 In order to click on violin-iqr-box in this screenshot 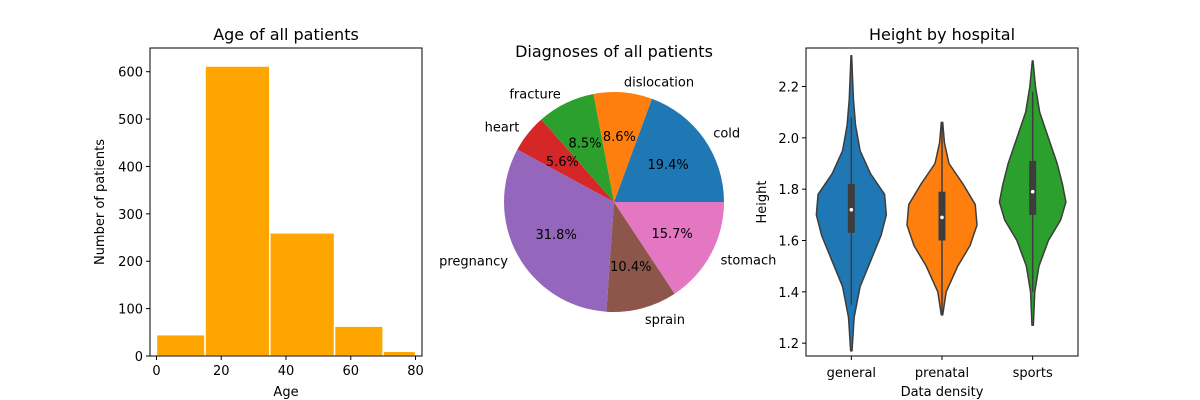, I will do `click(1033, 187)`.